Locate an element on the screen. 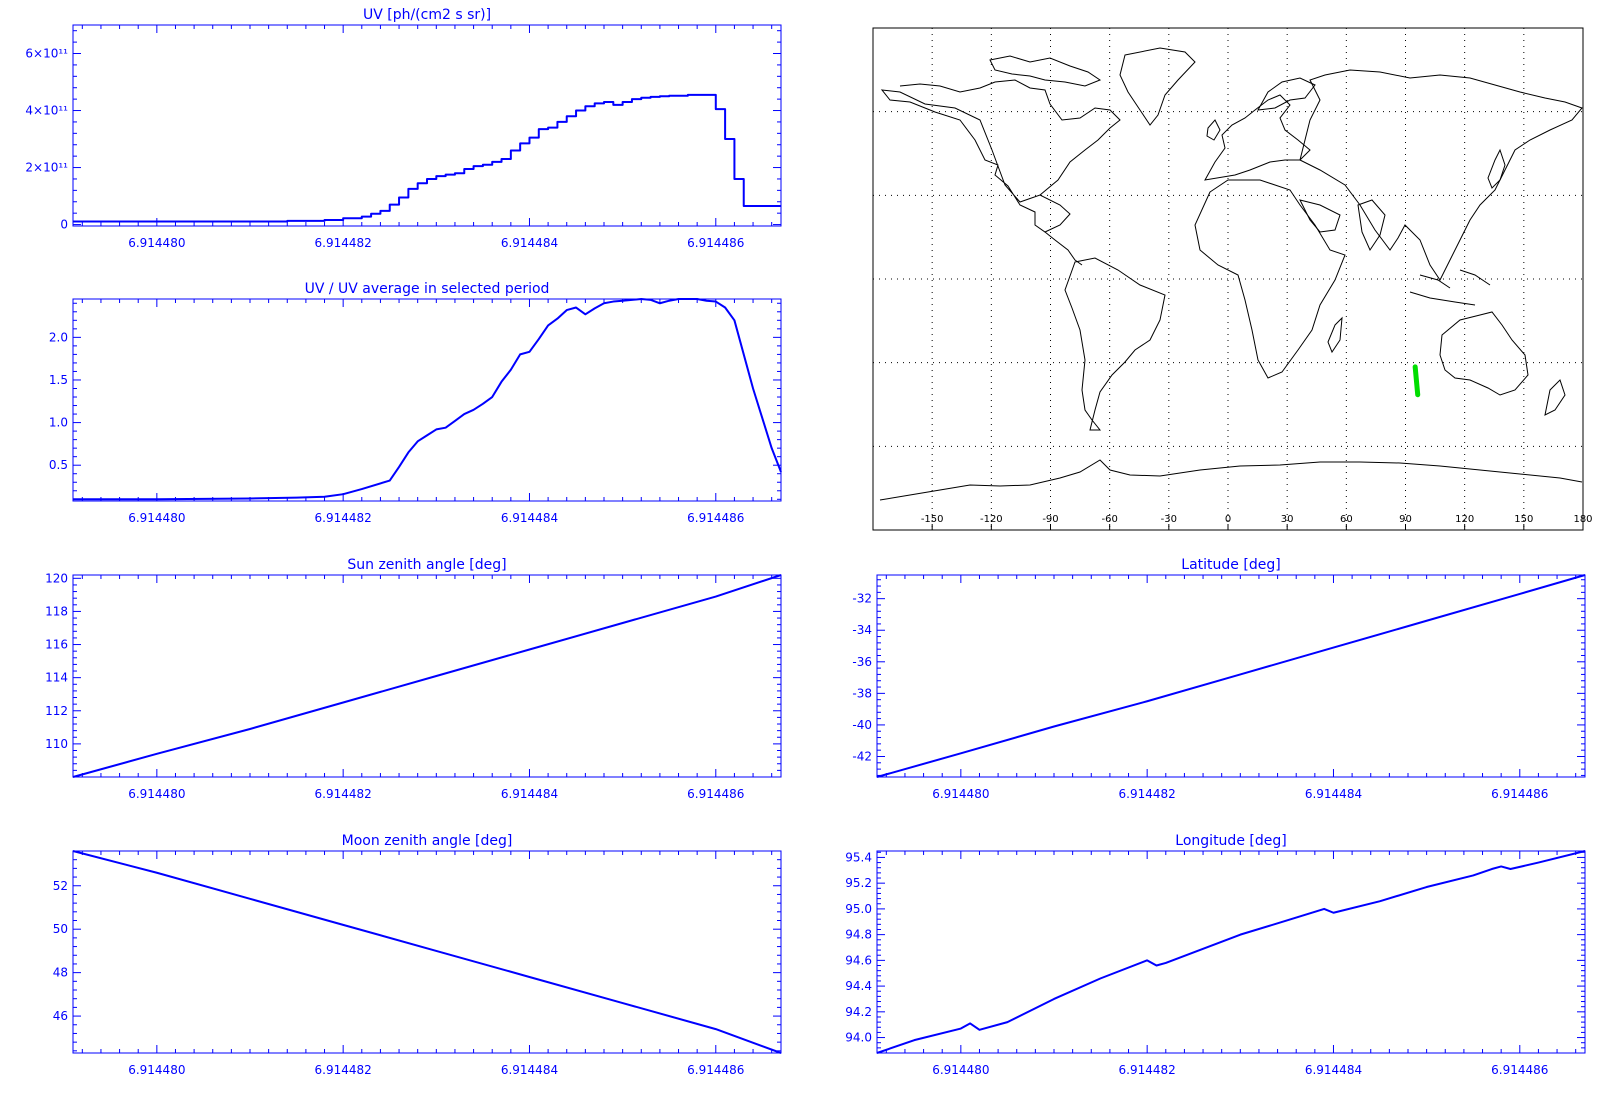 This screenshot has width=1600, height=1100. y-tick-label: 1.5 is located at coordinates (58, 380).